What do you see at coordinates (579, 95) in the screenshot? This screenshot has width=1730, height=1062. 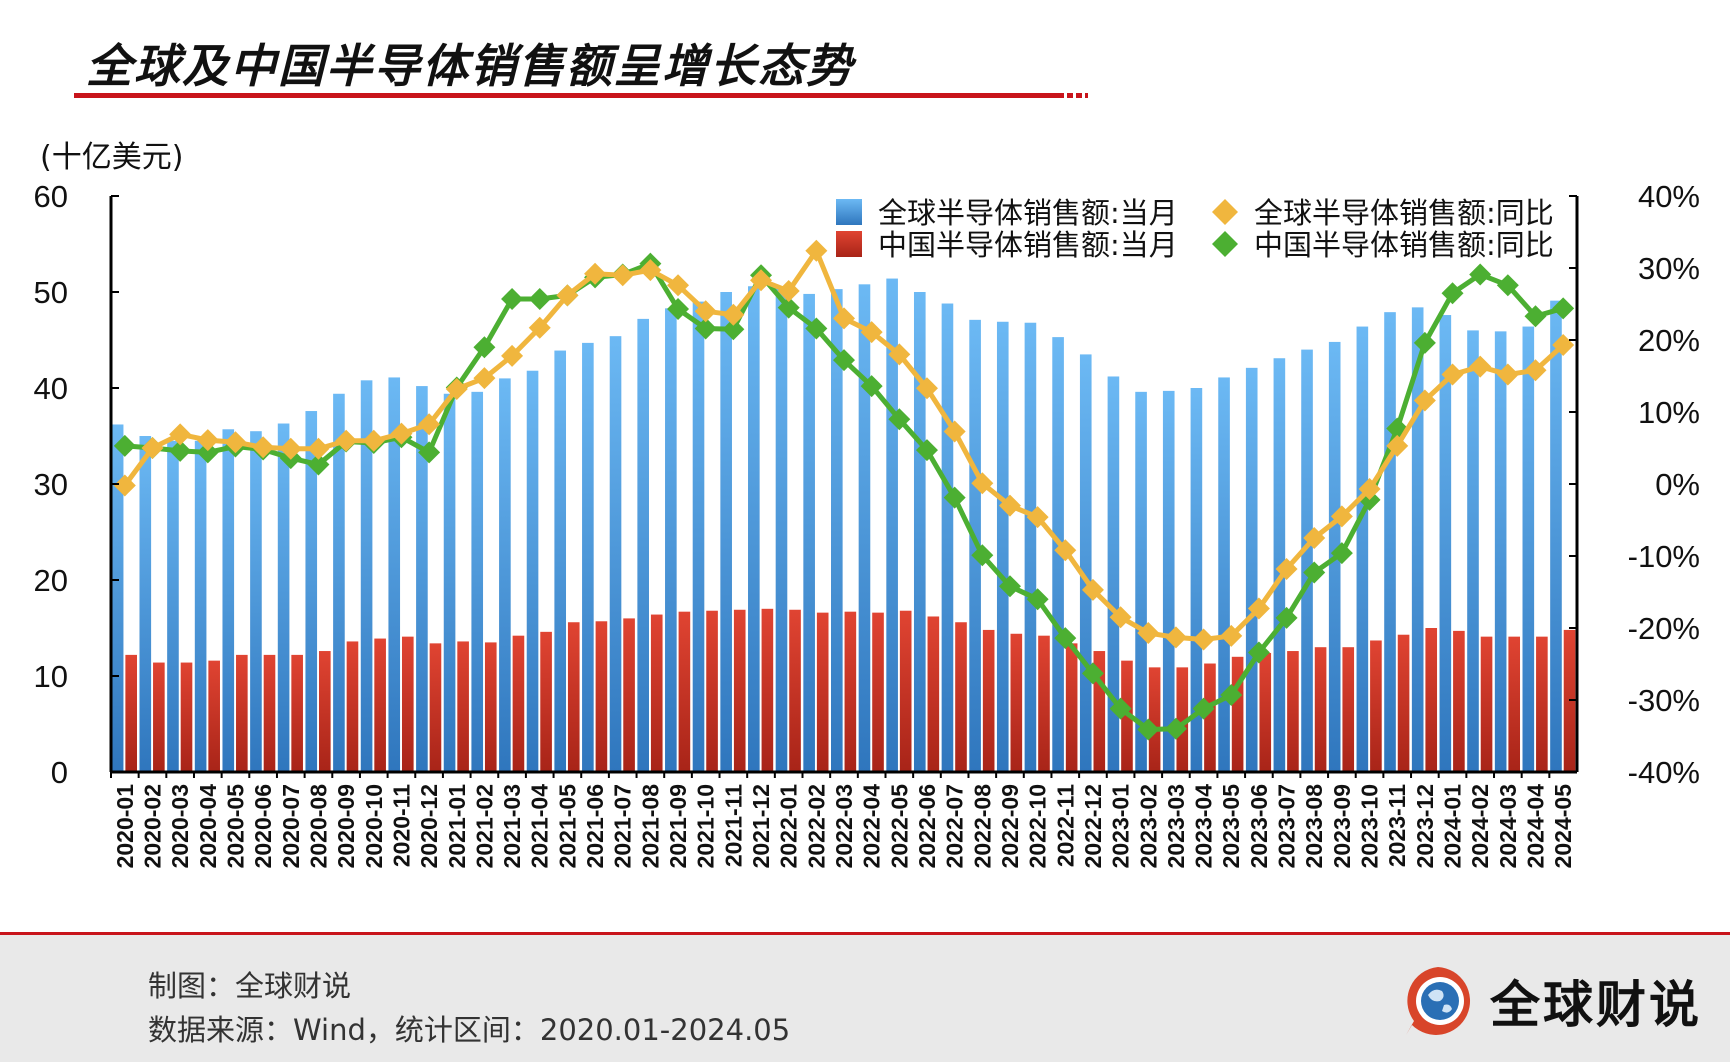 I see `title-underline` at bounding box center [579, 95].